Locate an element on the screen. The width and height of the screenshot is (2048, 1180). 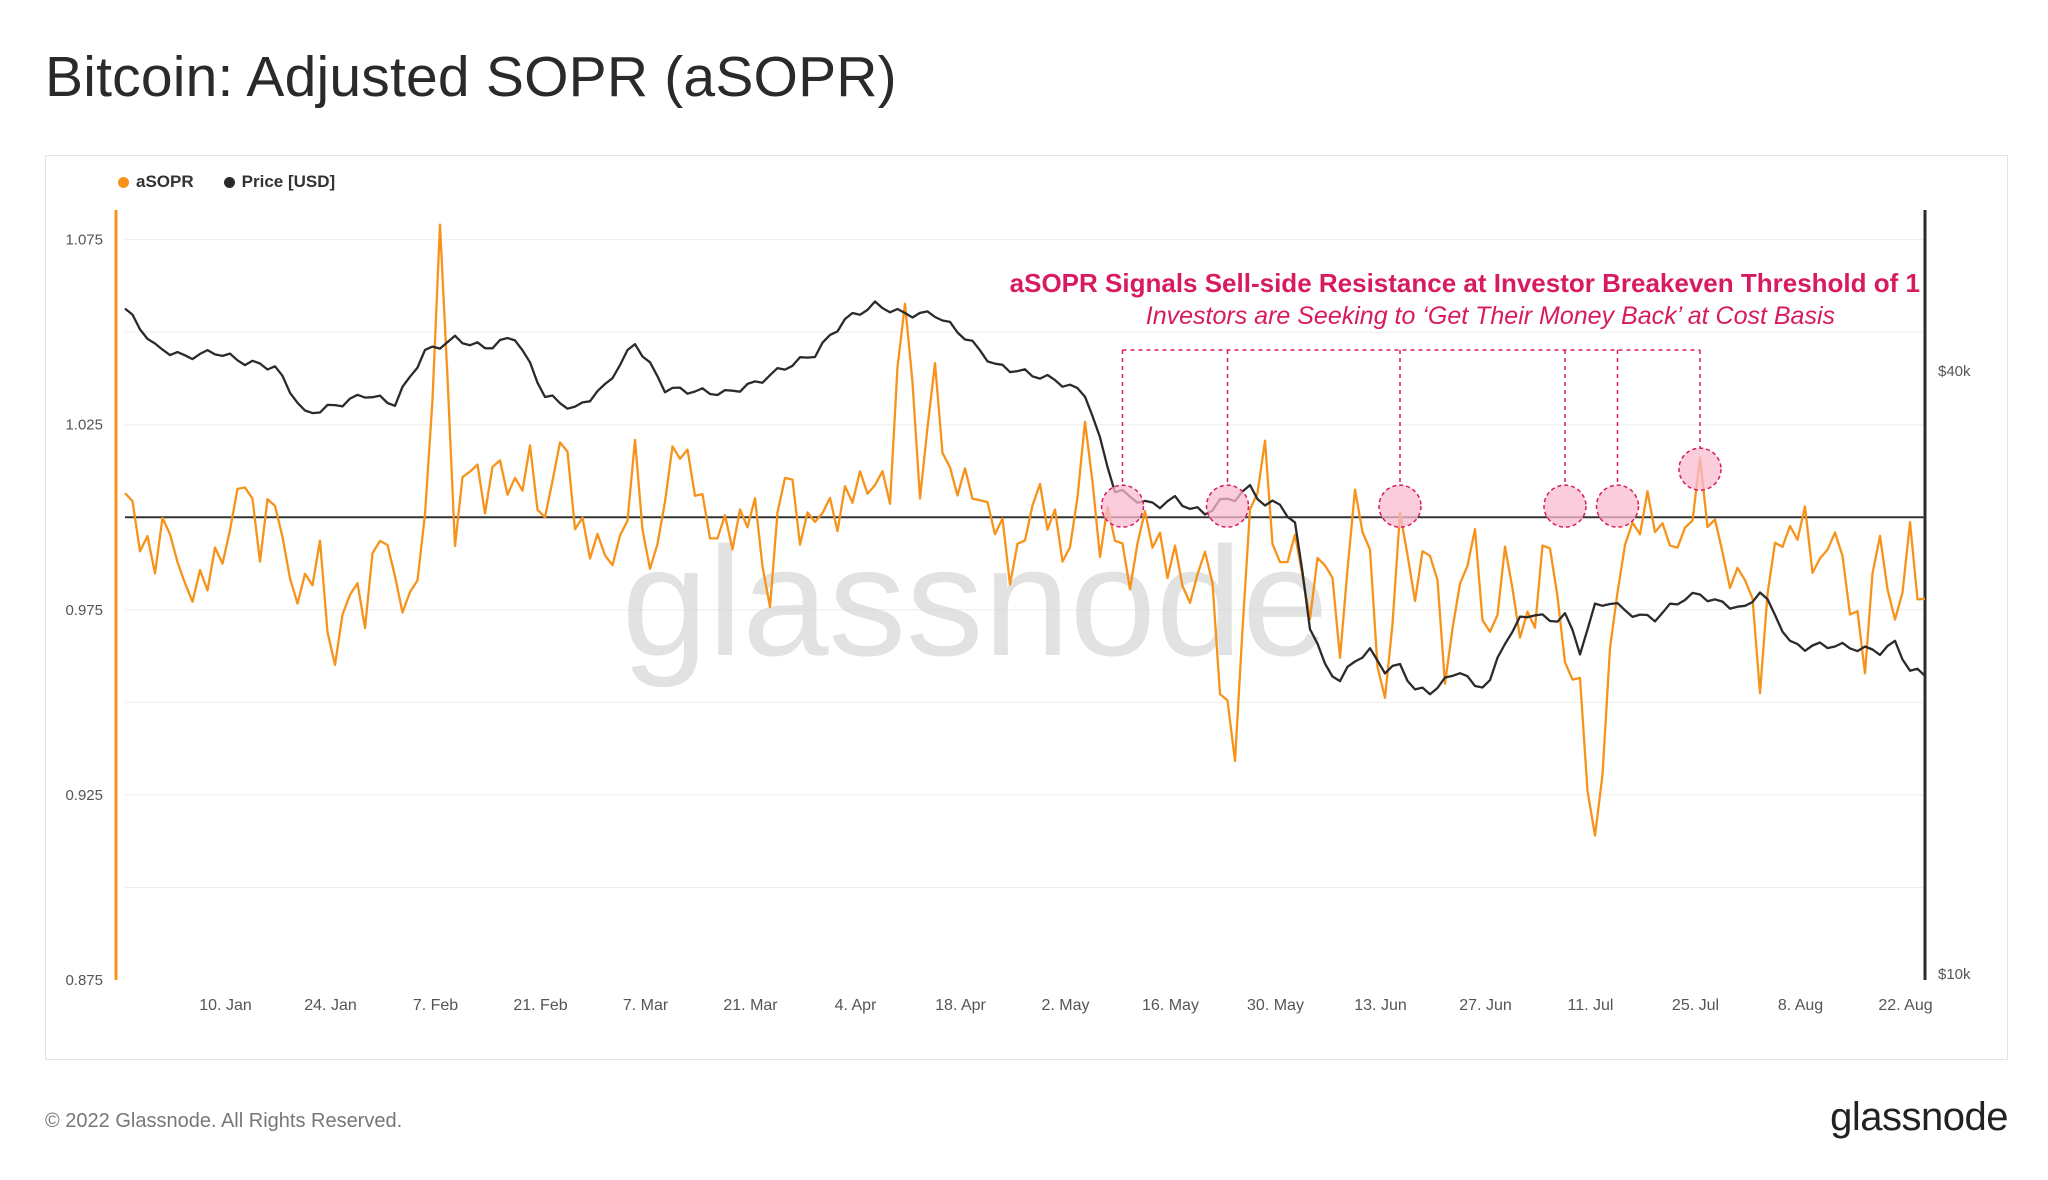
y-tick-label: 1.025 is located at coordinates (84, 425).